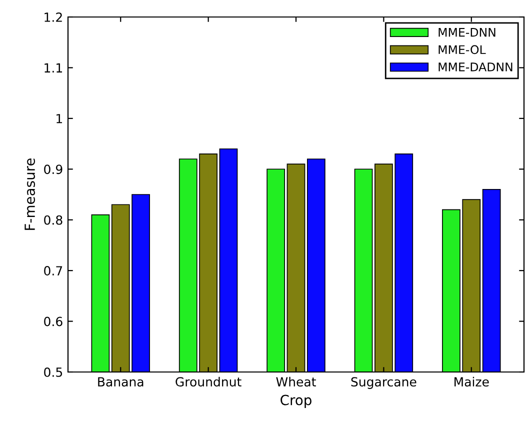 Image resolution: width=528 pixels, height=426 pixels. What do you see at coordinates (296, 401) in the screenshot?
I see `x-axis-title: Crop` at bounding box center [296, 401].